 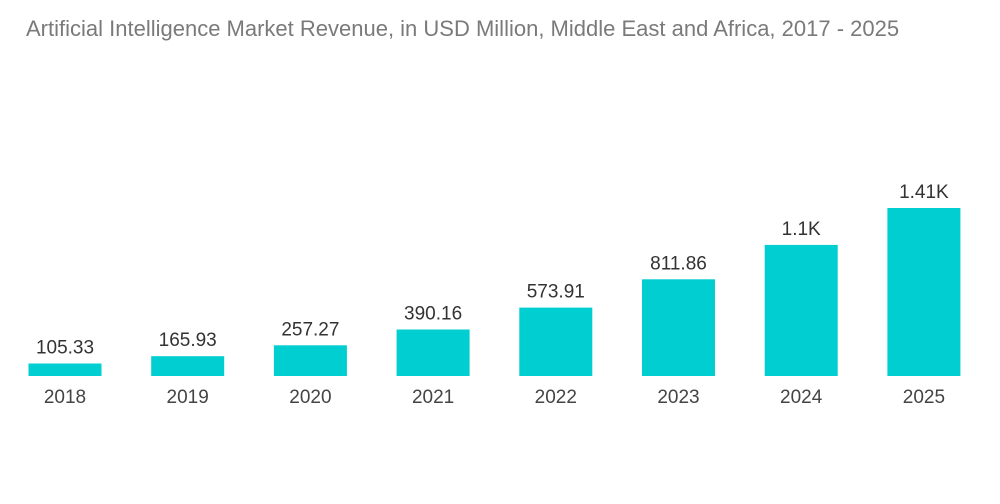 I want to click on bar-2019, so click(x=188, y=366).